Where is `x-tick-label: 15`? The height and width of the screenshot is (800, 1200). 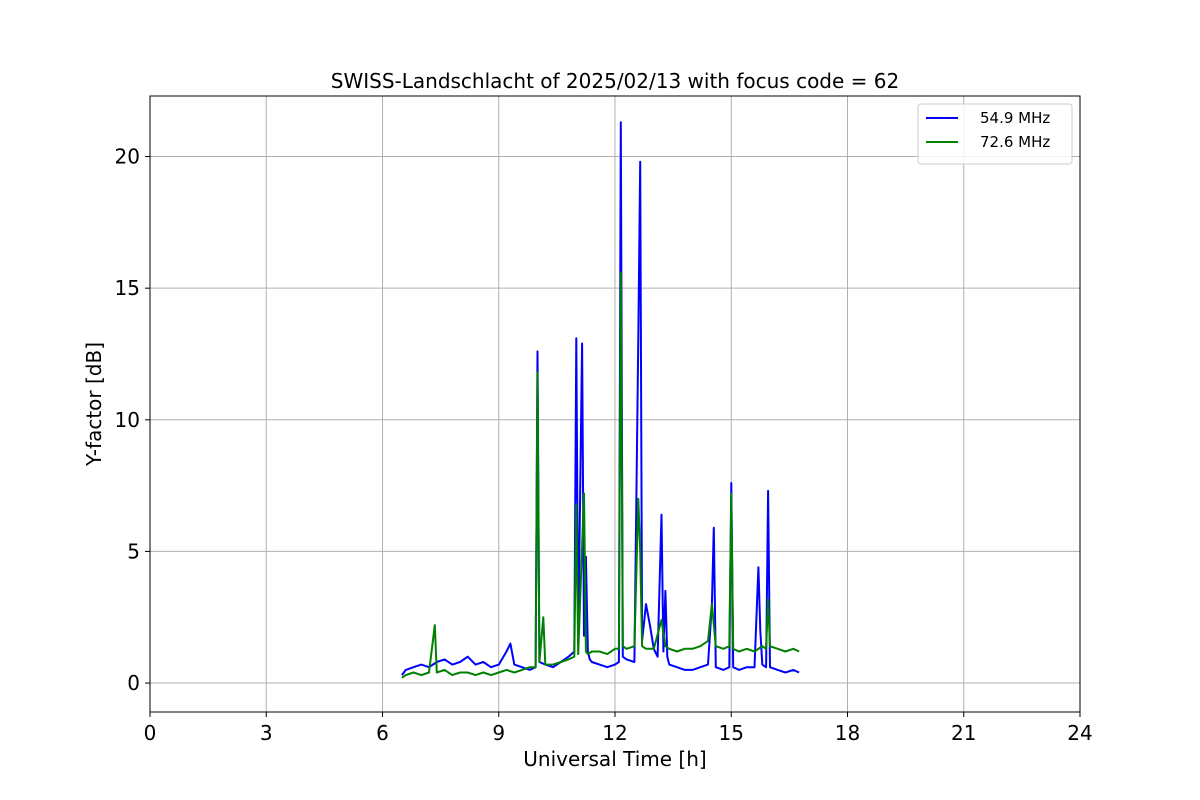 x-tick-label: 15 is located at coordinates (731, 733).